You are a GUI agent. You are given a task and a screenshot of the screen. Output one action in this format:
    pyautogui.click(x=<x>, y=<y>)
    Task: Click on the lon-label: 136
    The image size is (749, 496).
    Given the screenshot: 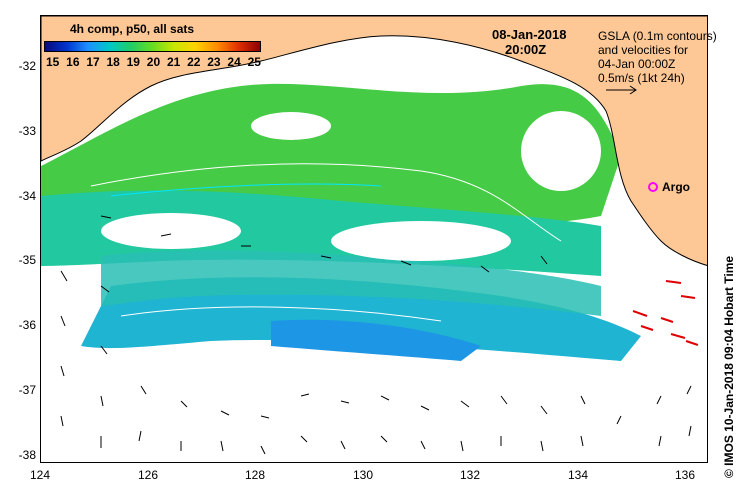 What is the action you would take?
    pyautogui.click(x=685, y=475)
    